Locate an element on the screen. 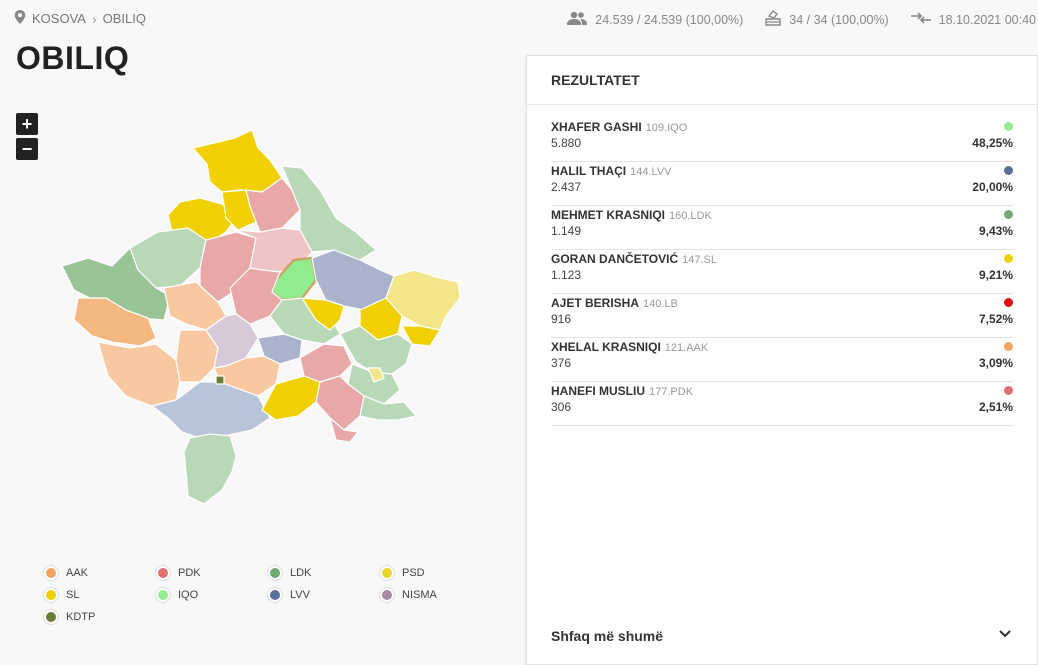 The height and width of the screenshot is (665, 1038). legend-label: PSD is located at coordinates (413, 573).